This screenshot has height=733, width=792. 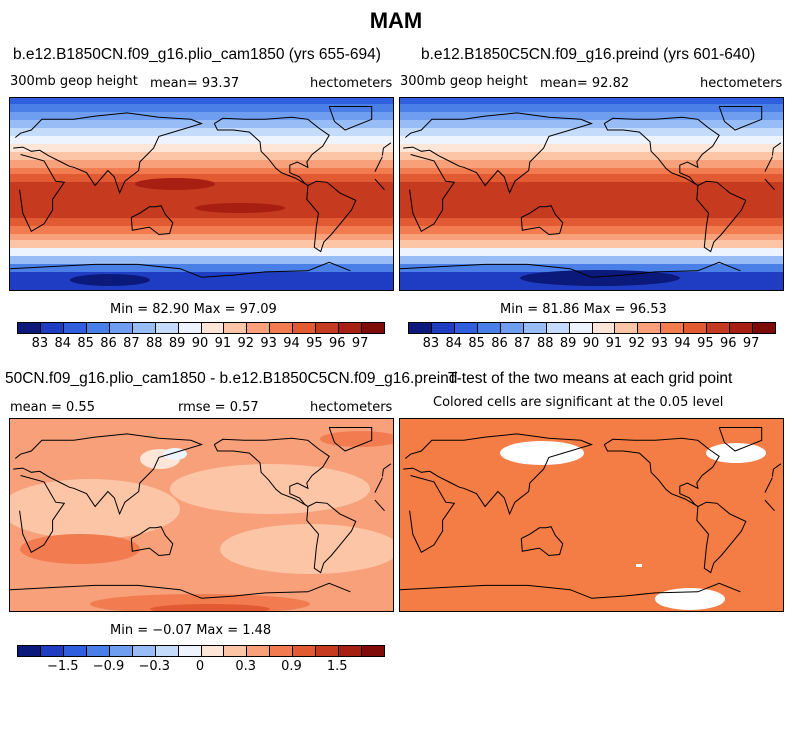 I want to click on colorbar-tick-label: 0.9, so click(x=291, y=666).